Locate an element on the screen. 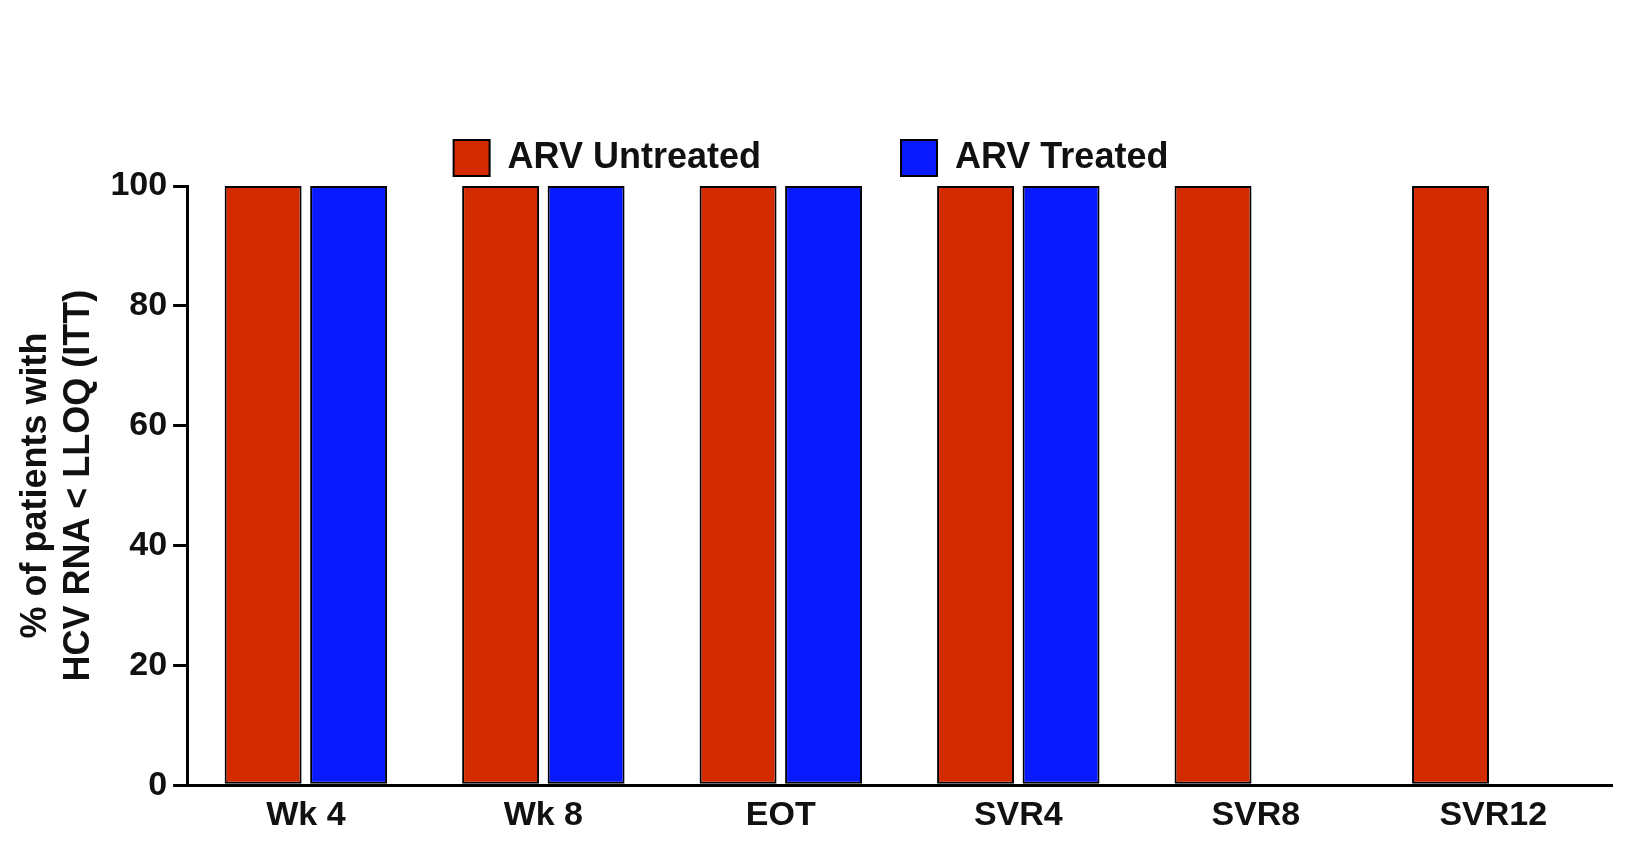  y-tick-label: 80 is located at coordinates (148, 303).